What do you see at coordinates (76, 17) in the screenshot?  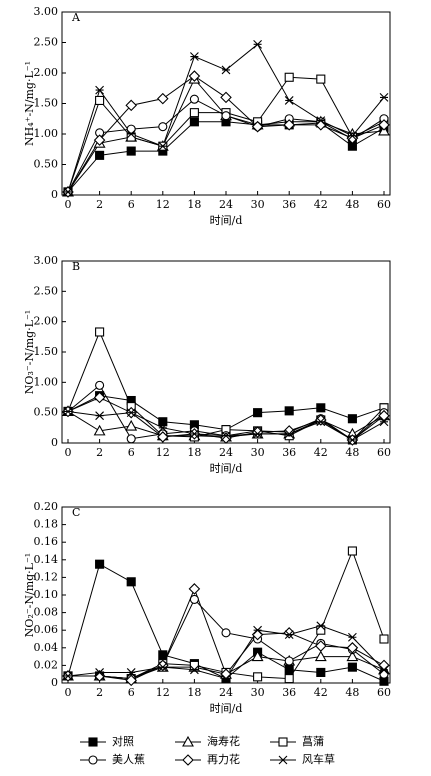 I see `panel-label: A` at bounding box center [76, 17].